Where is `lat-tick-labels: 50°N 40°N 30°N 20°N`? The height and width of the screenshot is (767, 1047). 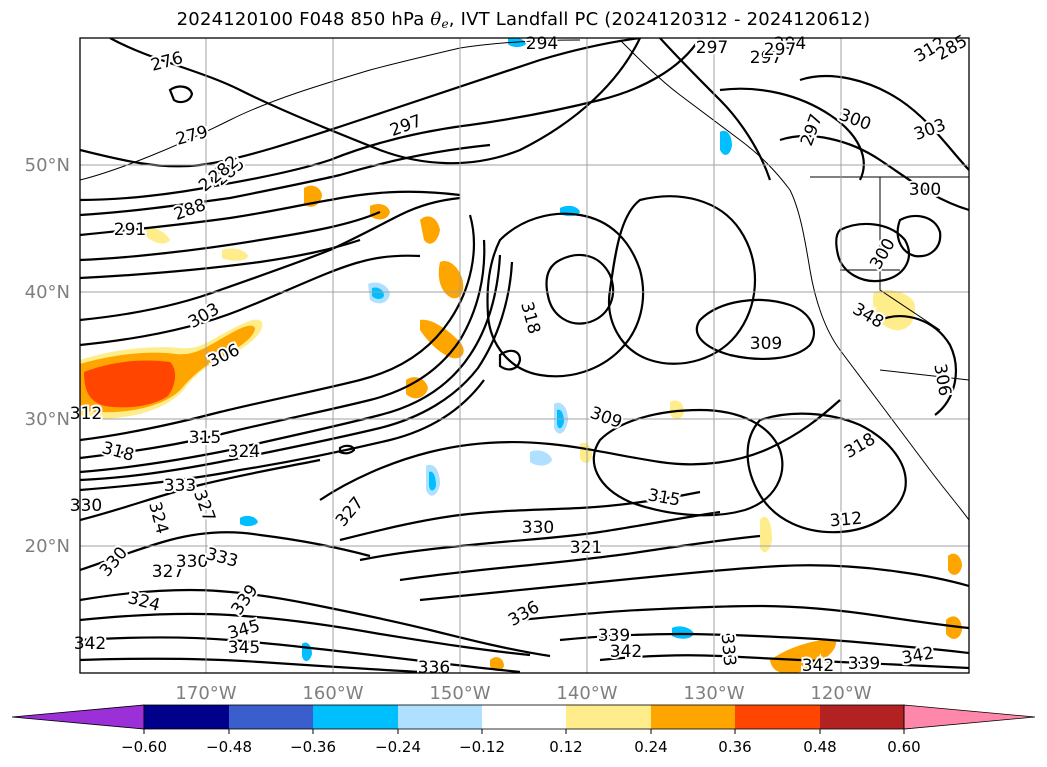
lat-tick-labels: 50°N 40°N 30°N 20°N is located at coordinates (47, 356).